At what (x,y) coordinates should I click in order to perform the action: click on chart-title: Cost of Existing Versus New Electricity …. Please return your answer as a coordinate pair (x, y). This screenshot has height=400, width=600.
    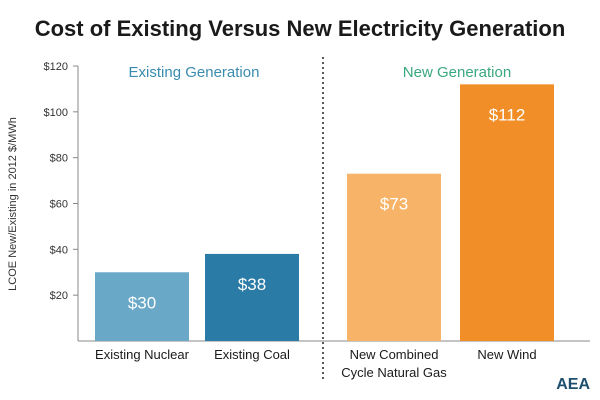
    Looking at the image, I should click on (300, 28).